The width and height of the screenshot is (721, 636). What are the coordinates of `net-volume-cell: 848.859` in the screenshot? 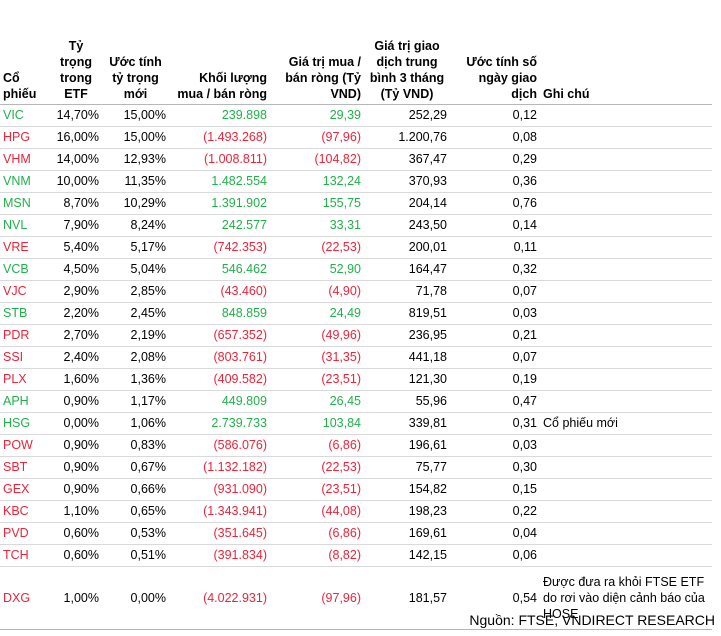 It's located at (219, 313).